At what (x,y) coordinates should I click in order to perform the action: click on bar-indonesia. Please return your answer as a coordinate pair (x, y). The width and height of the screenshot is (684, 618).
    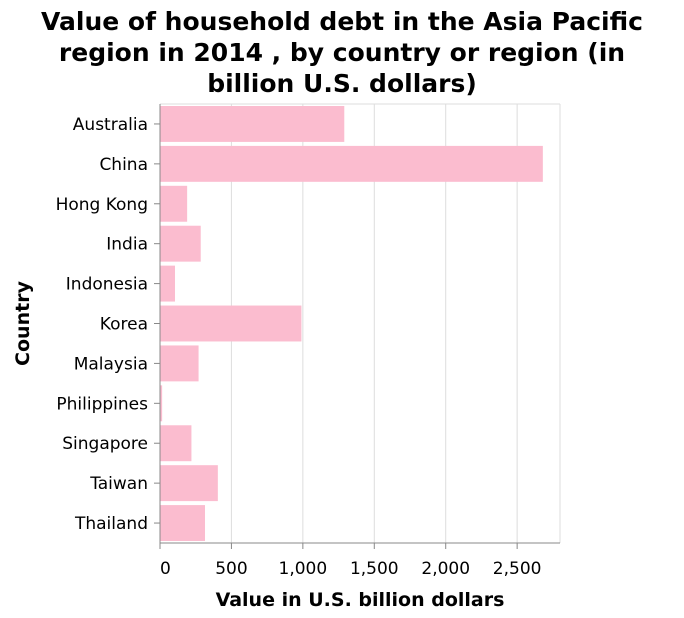
    Looking at the image, I should click on (167, 283).